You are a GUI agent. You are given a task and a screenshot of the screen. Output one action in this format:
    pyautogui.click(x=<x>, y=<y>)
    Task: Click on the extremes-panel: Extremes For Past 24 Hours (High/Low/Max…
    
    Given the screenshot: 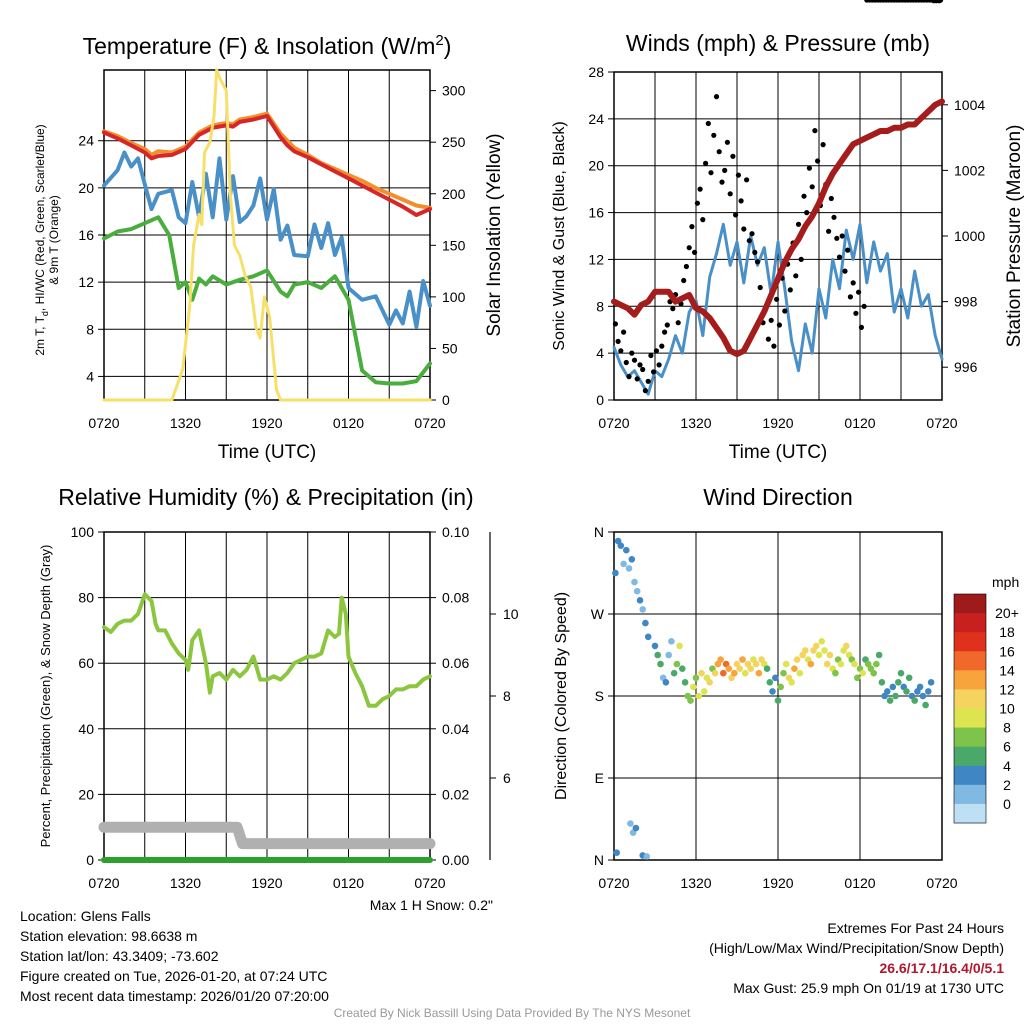 What is the action you would take?
    pyautogui.click(x=856, y=958)
    